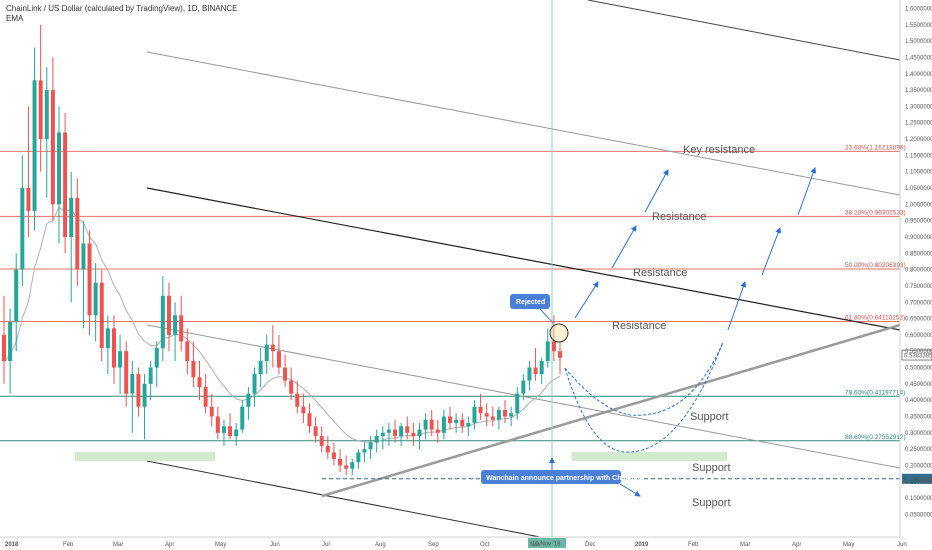 This screenshot has height=550, width=932. Describe the element at coordinates (547, 543) in the screenshot. I see `cursor-date-box` at that location.